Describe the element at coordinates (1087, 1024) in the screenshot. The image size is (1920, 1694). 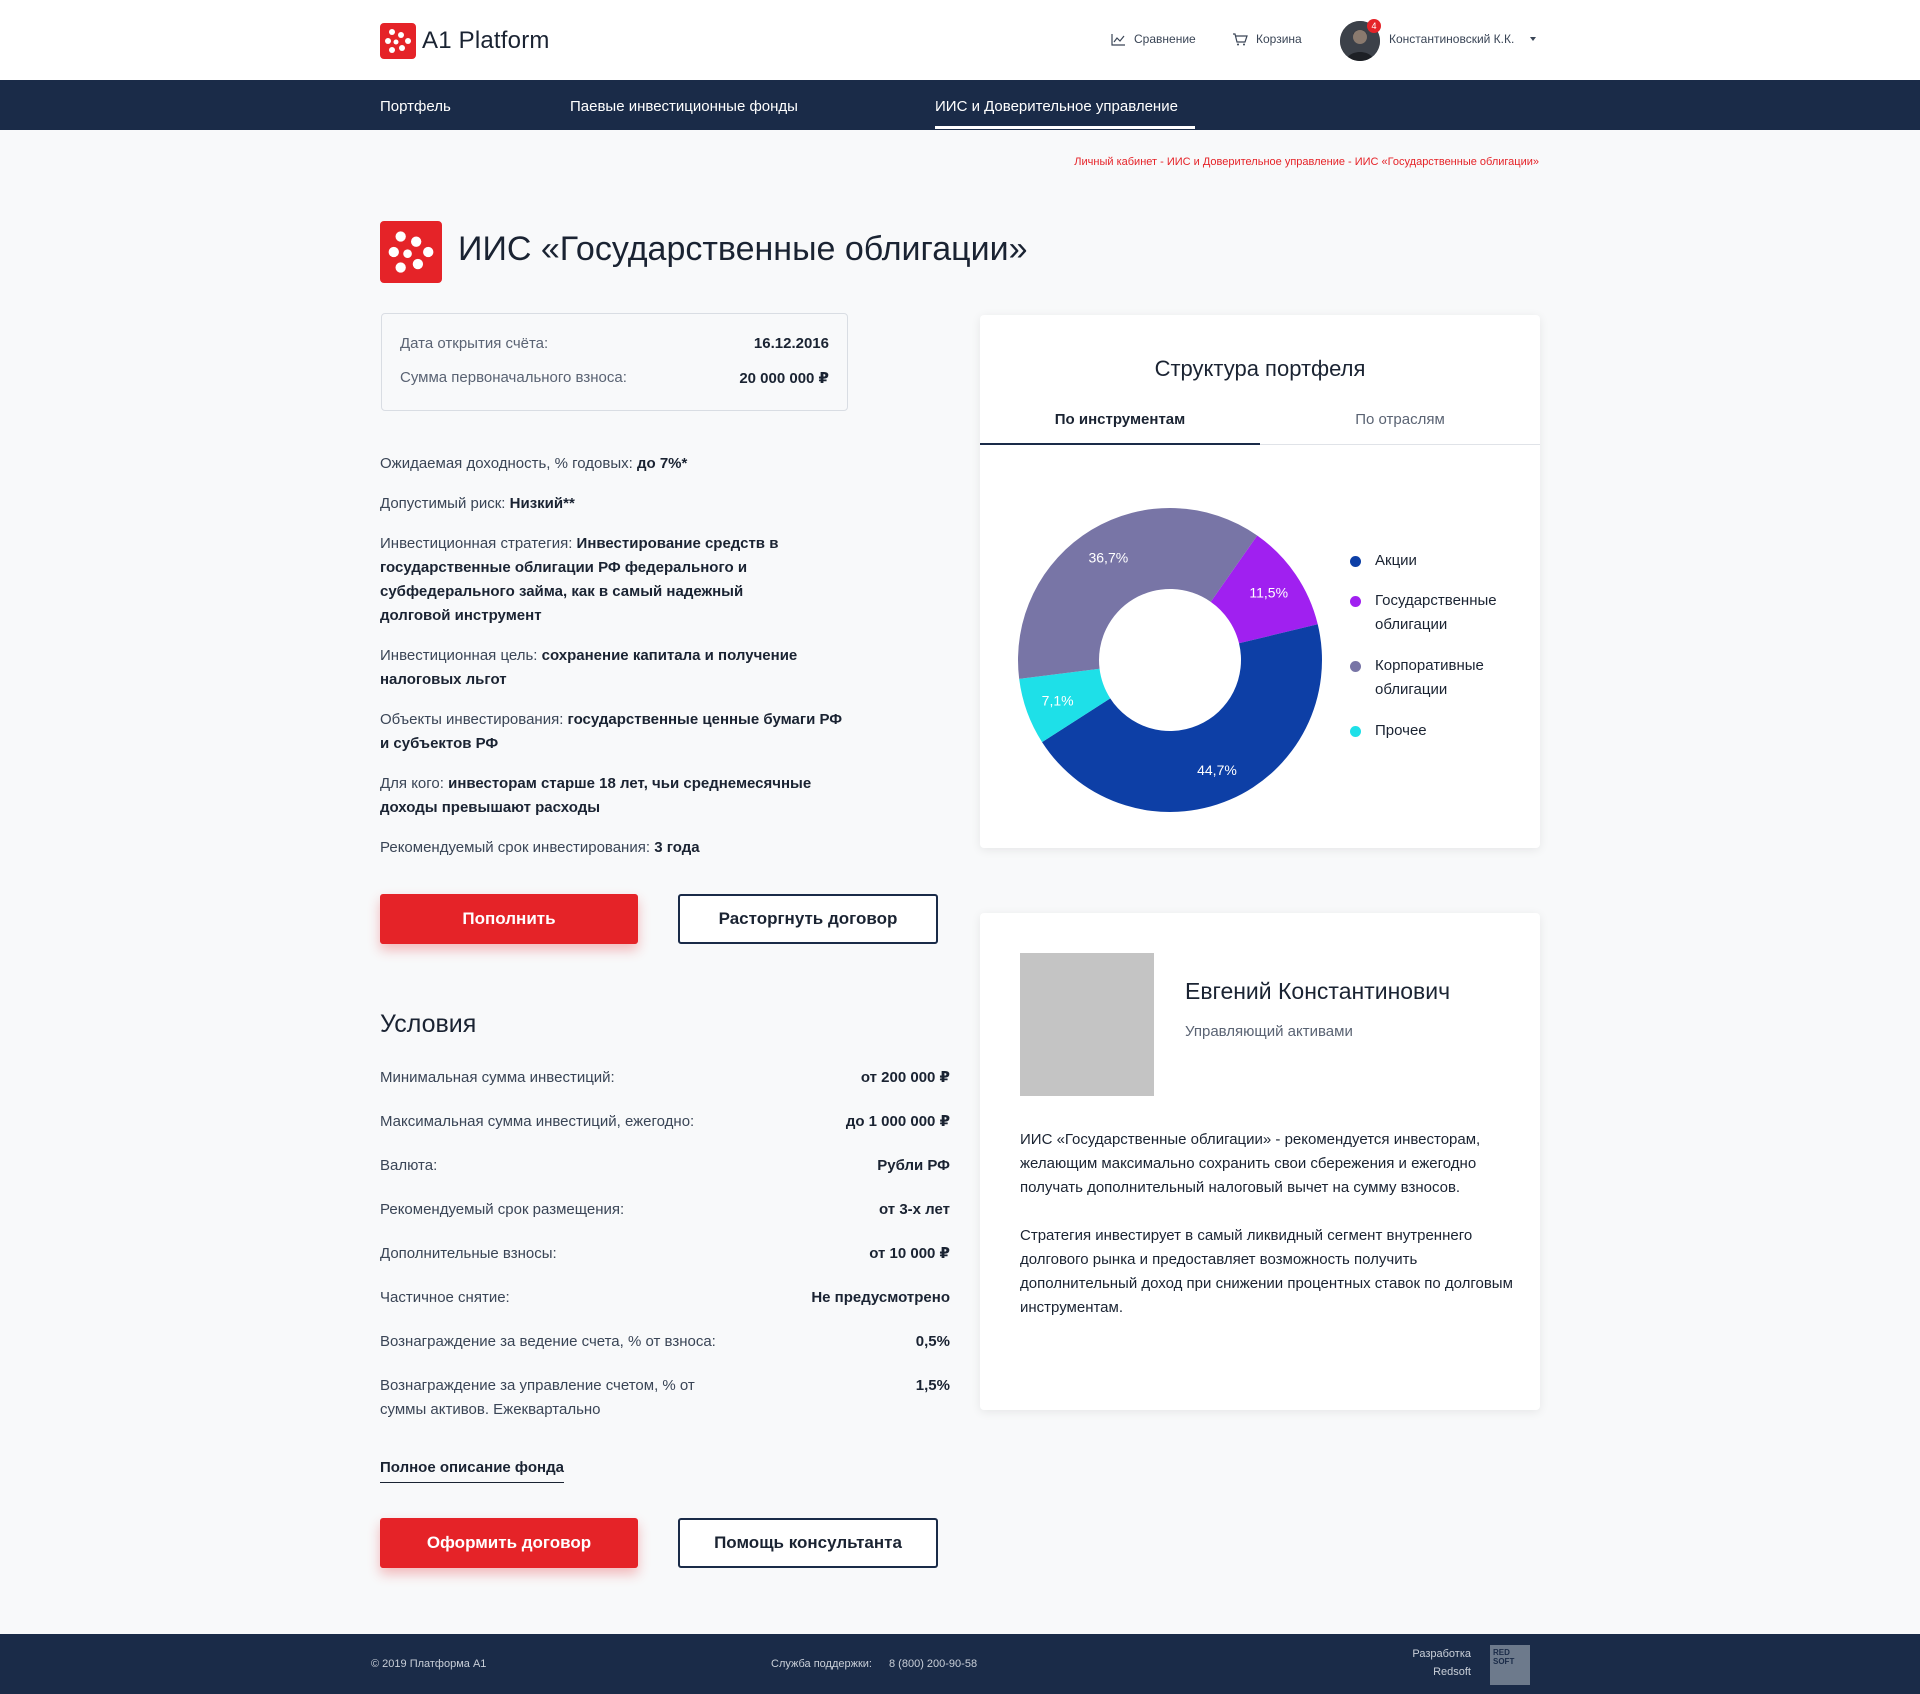
I see `manager-photo` at that location.